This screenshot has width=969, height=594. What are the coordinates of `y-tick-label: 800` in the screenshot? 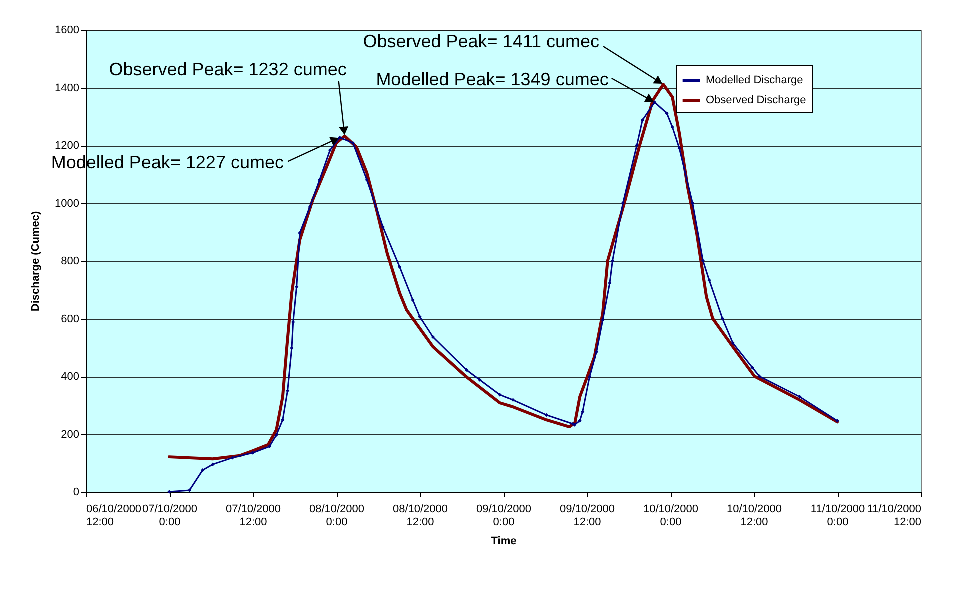 It's located at (70, 262).